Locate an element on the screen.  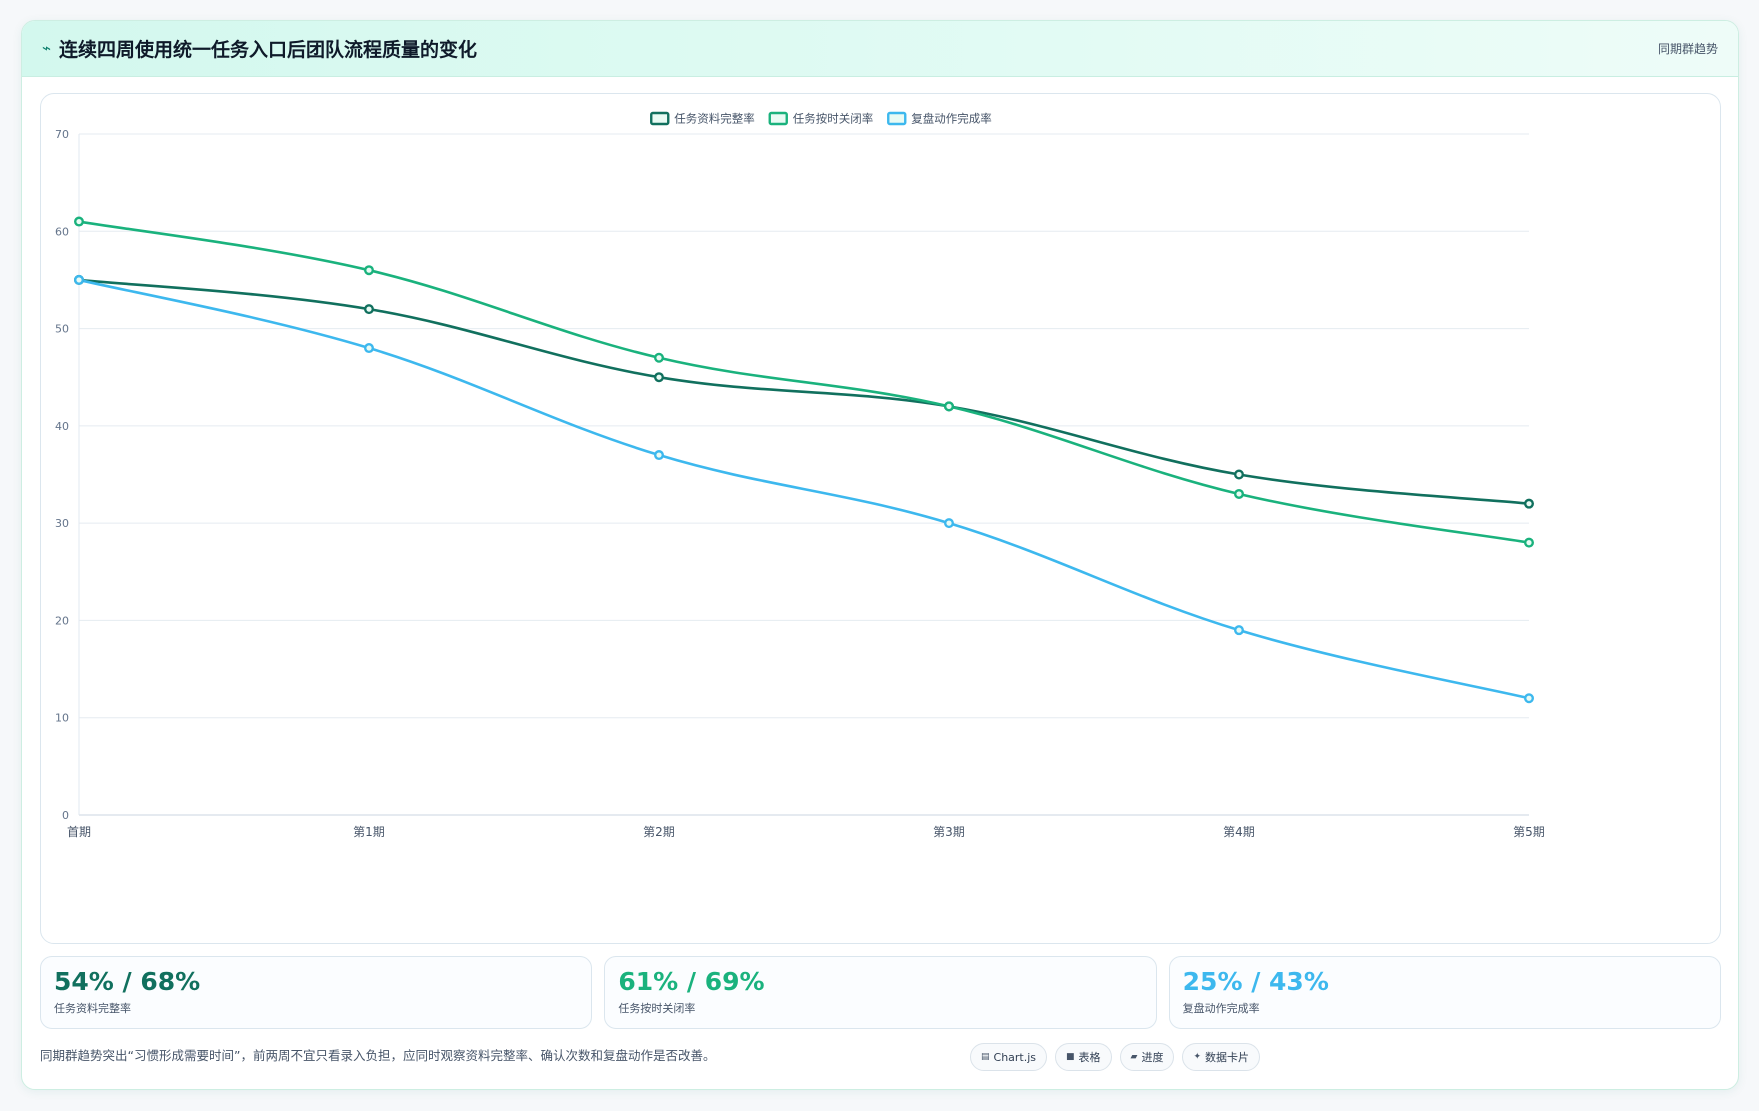
progress-icon: ▰ is located at coordinates (1134, 1057).